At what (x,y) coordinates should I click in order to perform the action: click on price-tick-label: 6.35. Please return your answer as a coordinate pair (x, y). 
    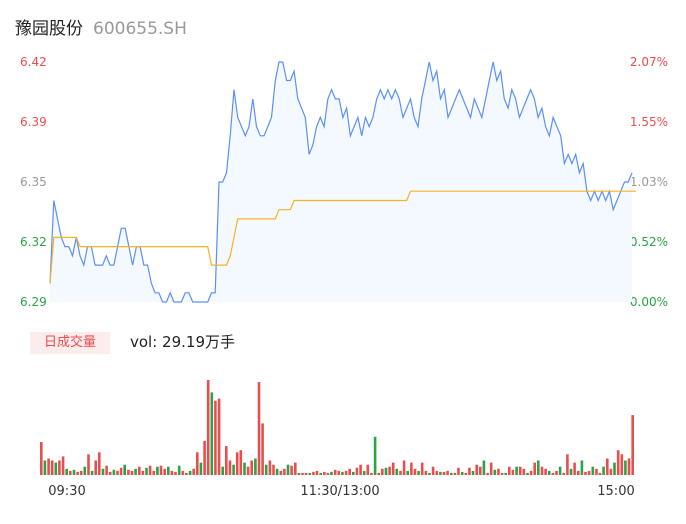
    Looking at the image, I should click on (33, 182).